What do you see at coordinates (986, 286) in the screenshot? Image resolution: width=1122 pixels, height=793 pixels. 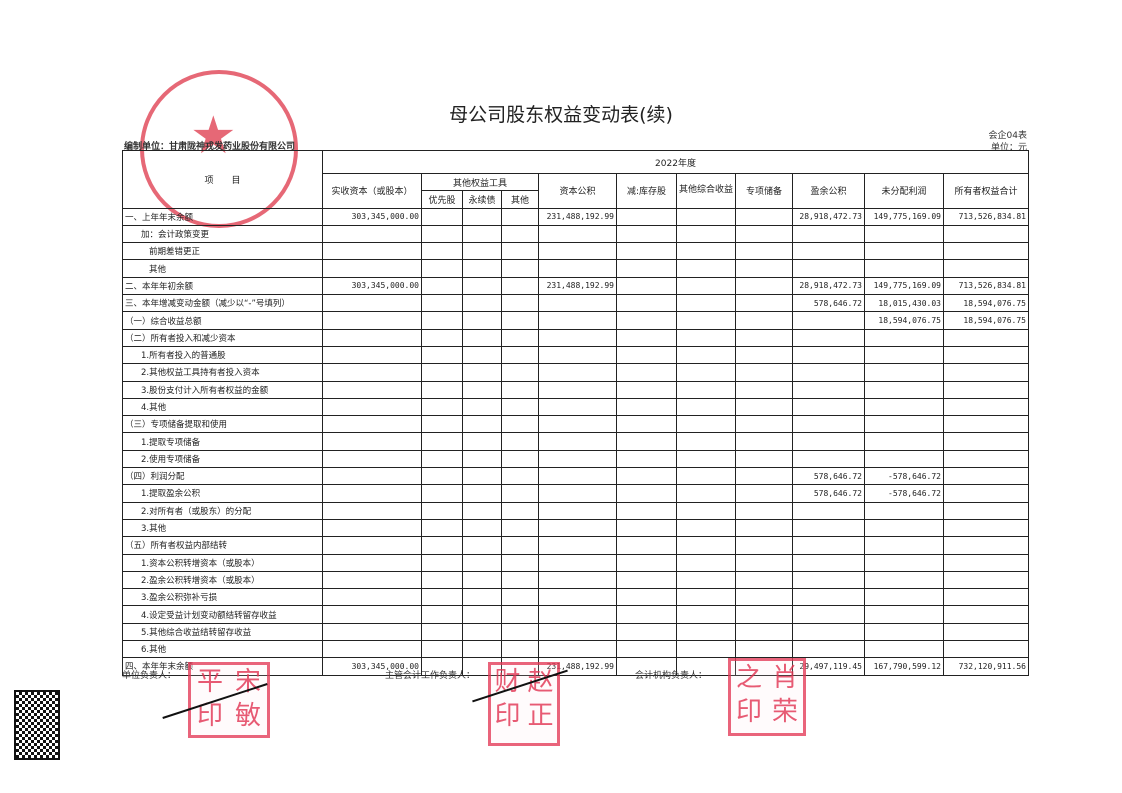 I see `cell-value: 713,526,834.81` at bounding box center [986, 286].